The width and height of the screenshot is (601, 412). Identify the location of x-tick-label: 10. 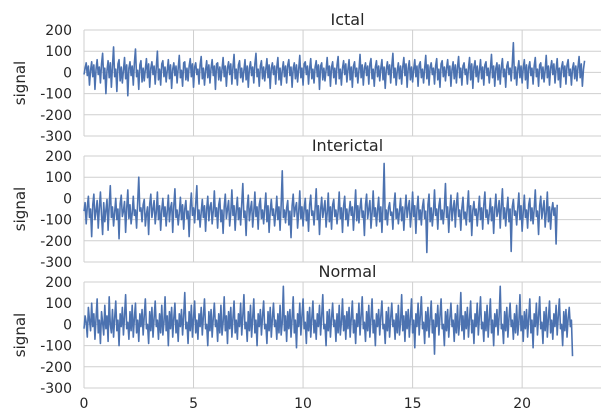
(303, 404).